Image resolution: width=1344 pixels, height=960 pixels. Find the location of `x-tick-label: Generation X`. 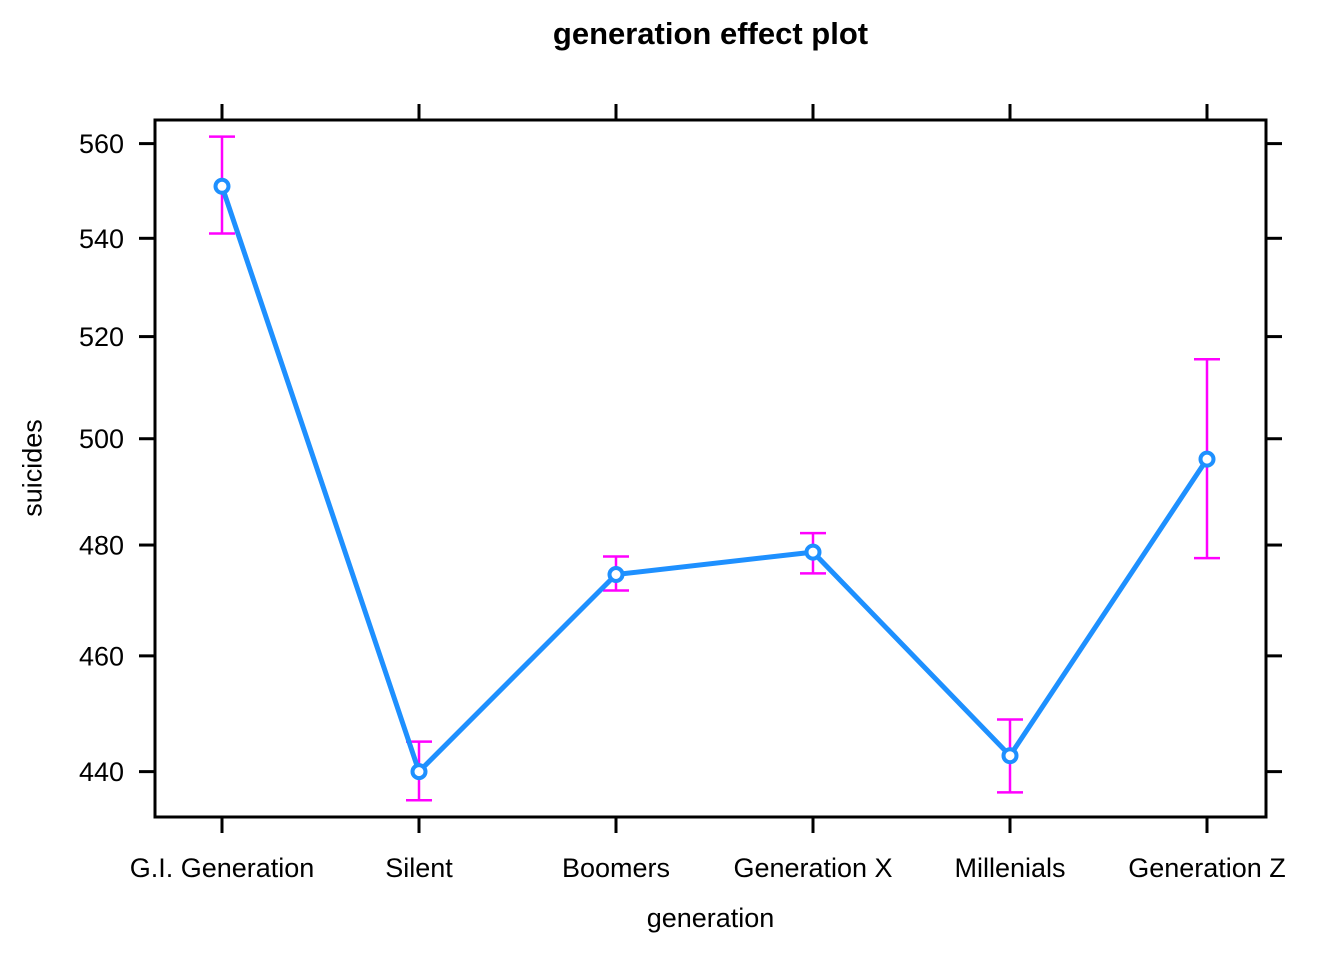

x-tick-label: Generation X is located at coordinates (812, 868).